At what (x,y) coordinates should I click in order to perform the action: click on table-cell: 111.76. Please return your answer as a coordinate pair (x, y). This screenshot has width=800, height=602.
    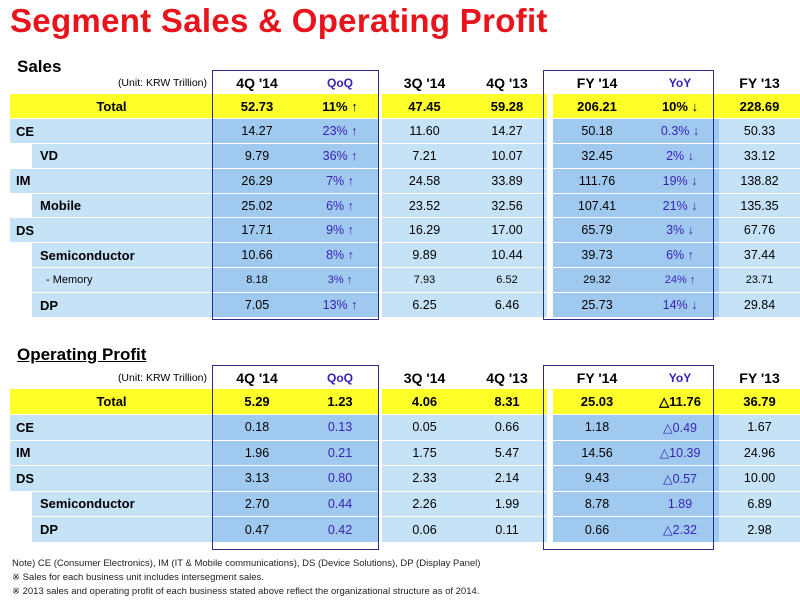
    Looking at the image, I should click on (597, 180).